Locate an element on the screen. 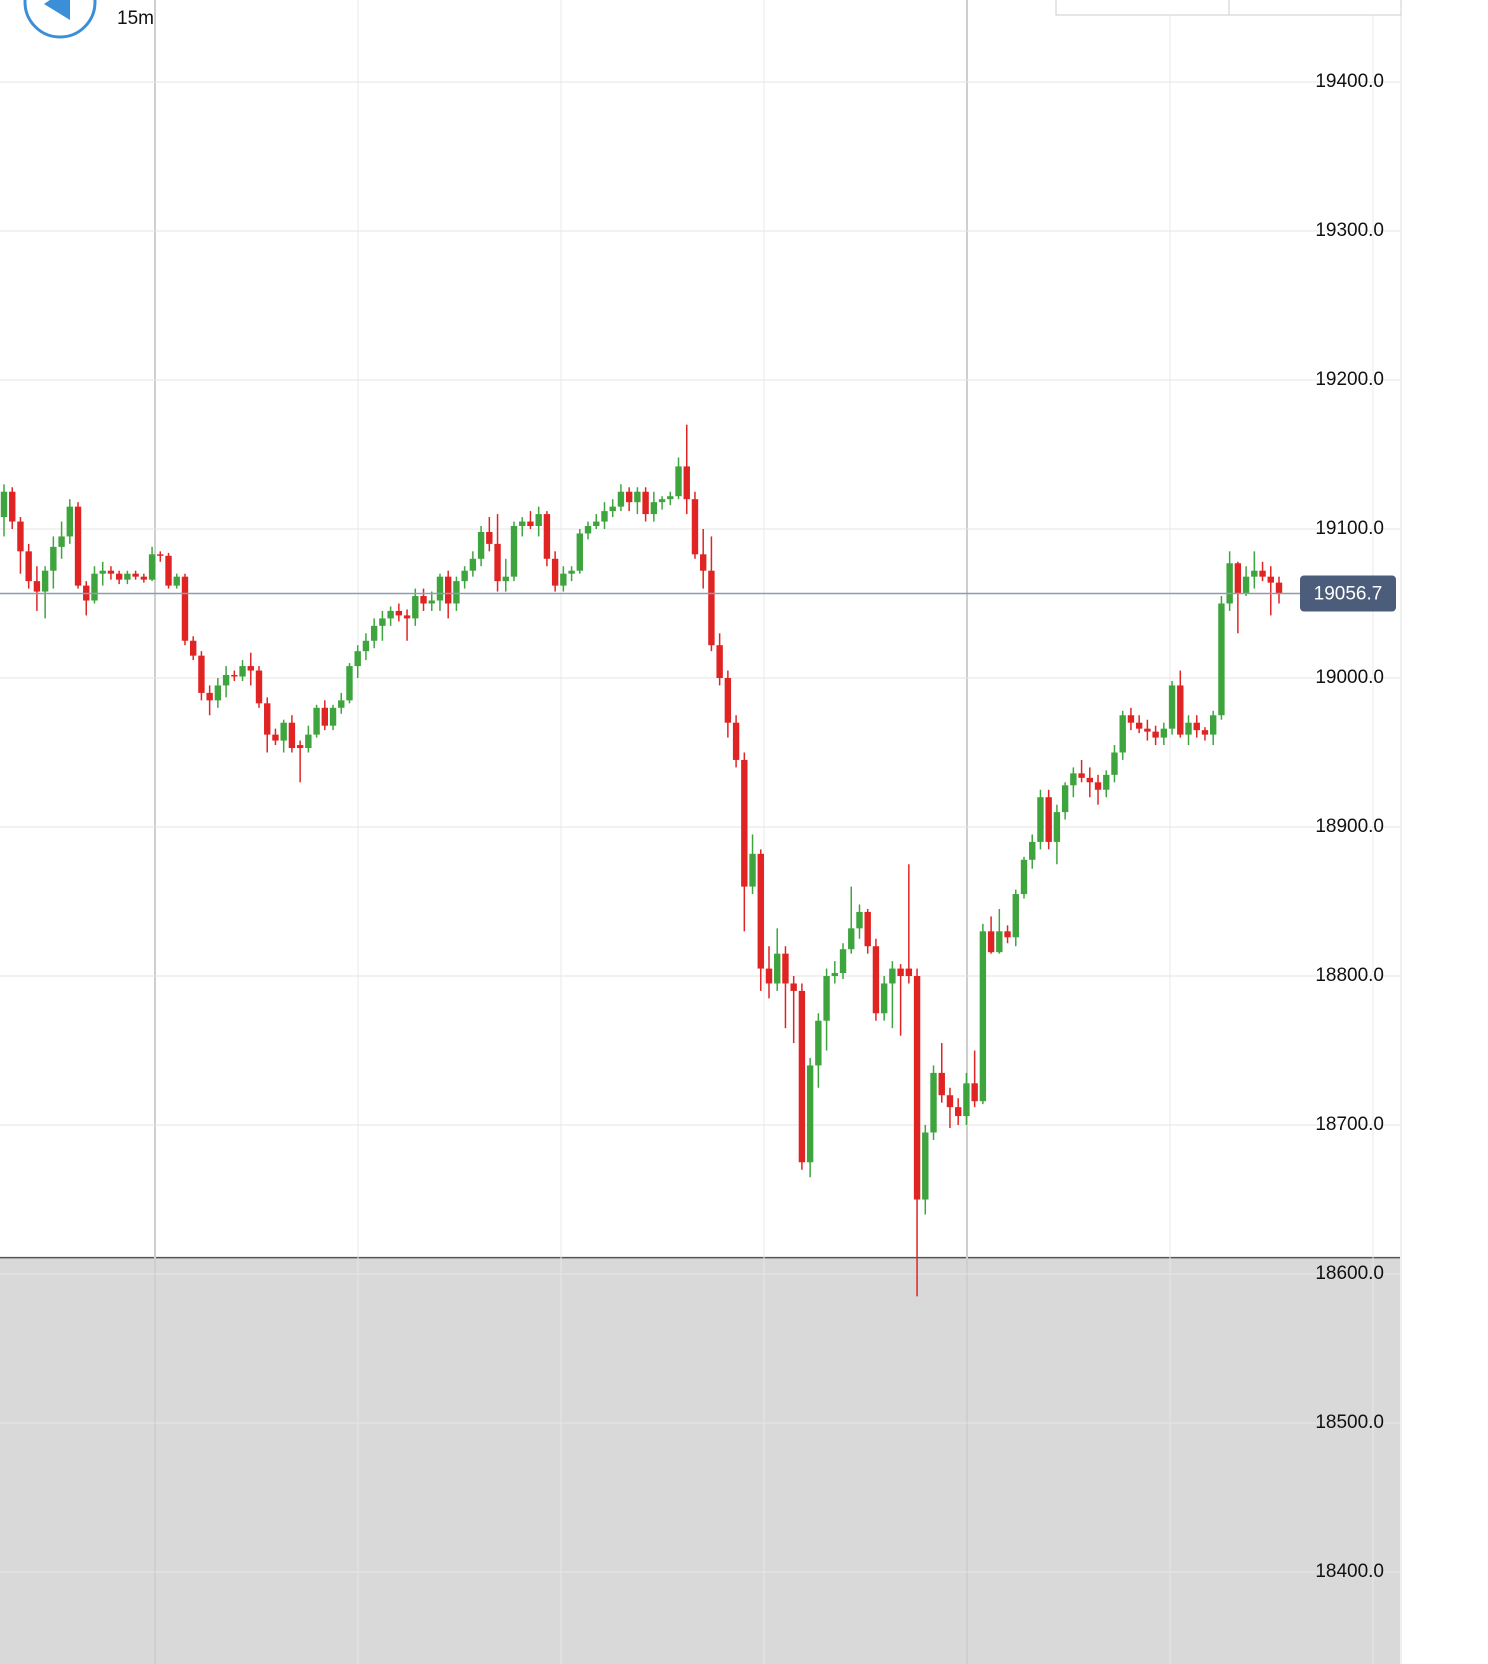  y-tick-label: 18900.0 is located at coordinates (1349, 826).